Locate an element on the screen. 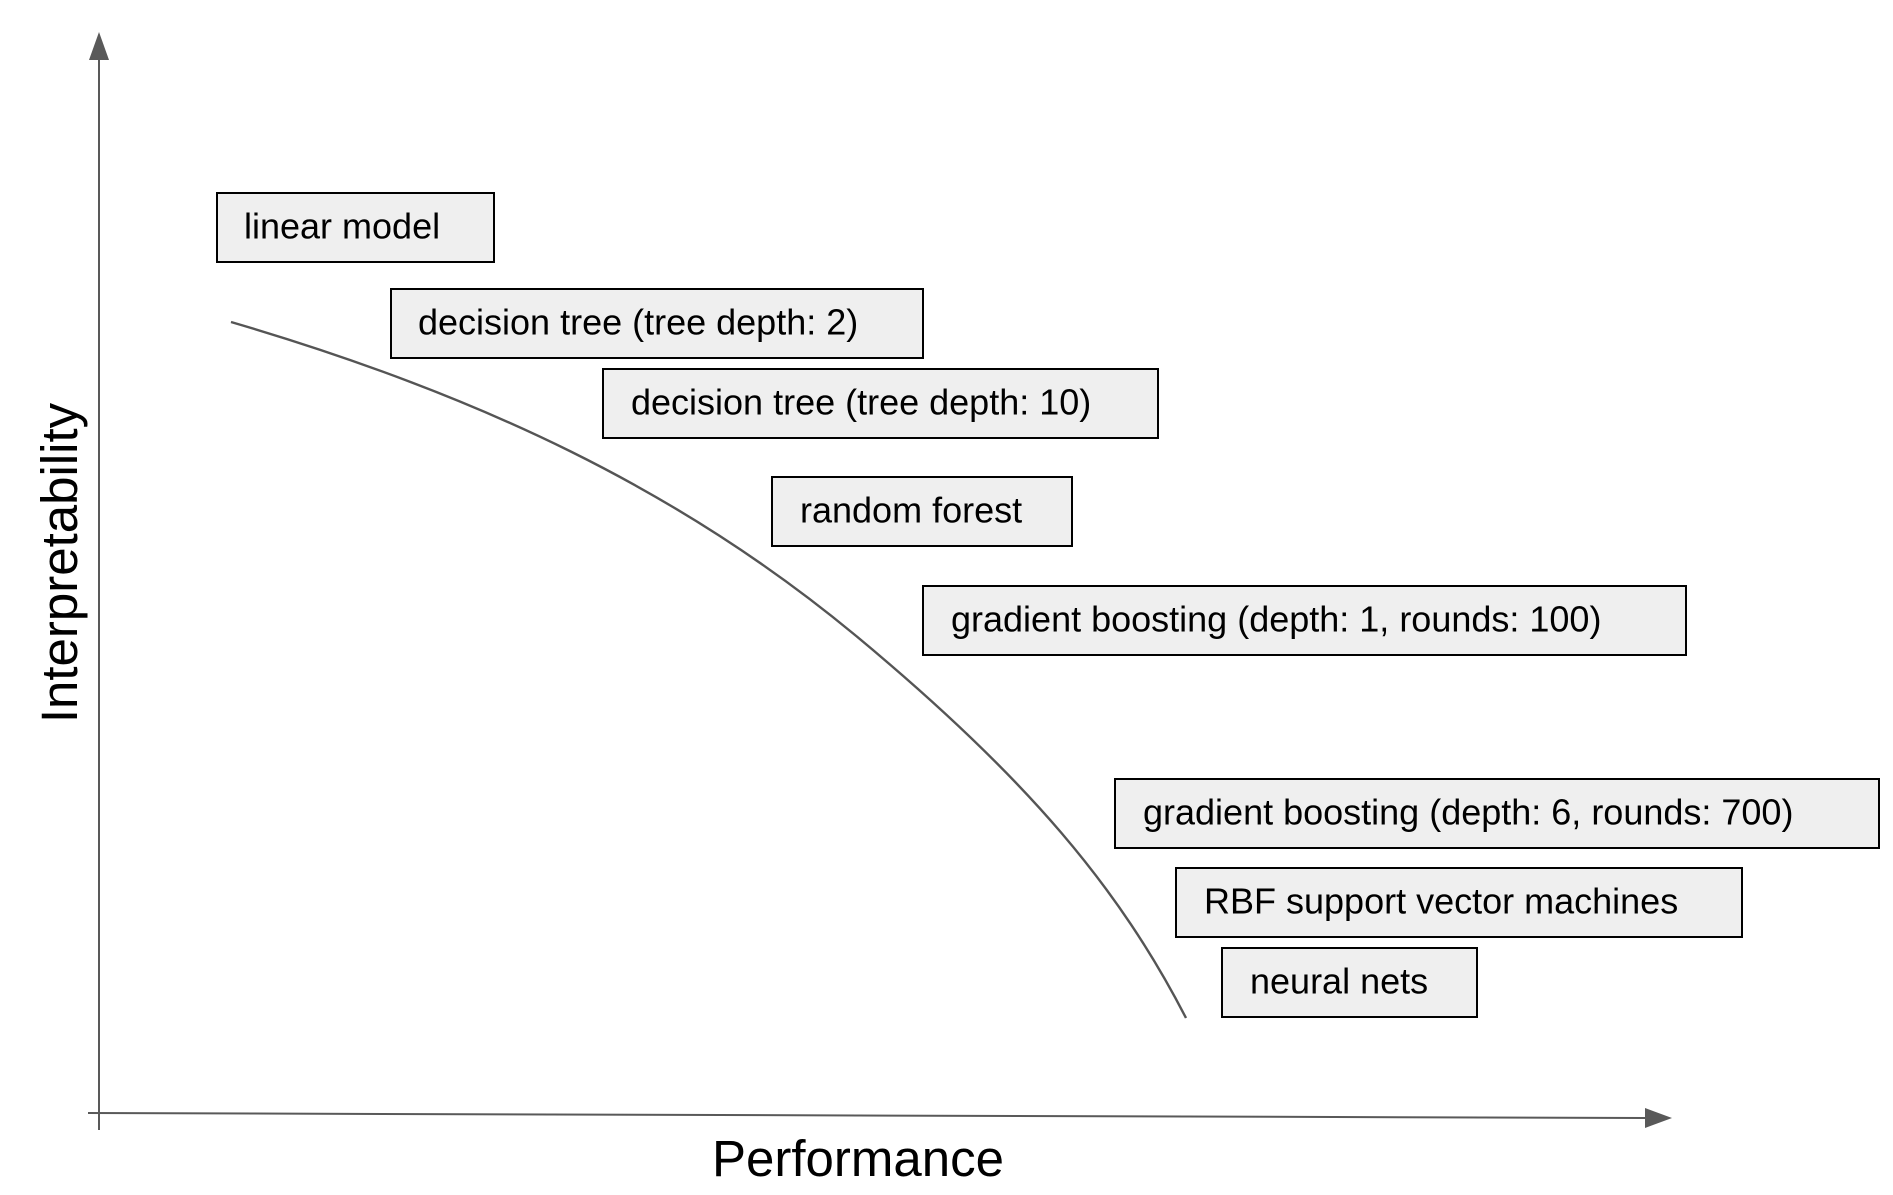 This screenshot has height=1195, width=1893. model-label: decision tree (tree depth: 10) is located at coordinates (861, 402).